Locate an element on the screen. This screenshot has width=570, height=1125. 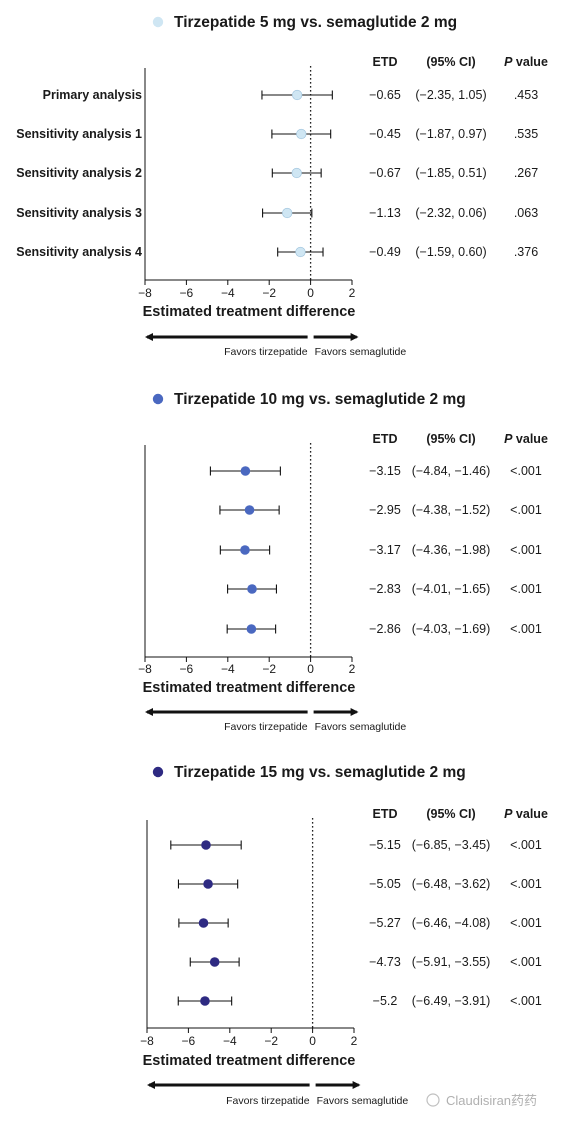
p-value: .376 is located at coordinates (526, 252).